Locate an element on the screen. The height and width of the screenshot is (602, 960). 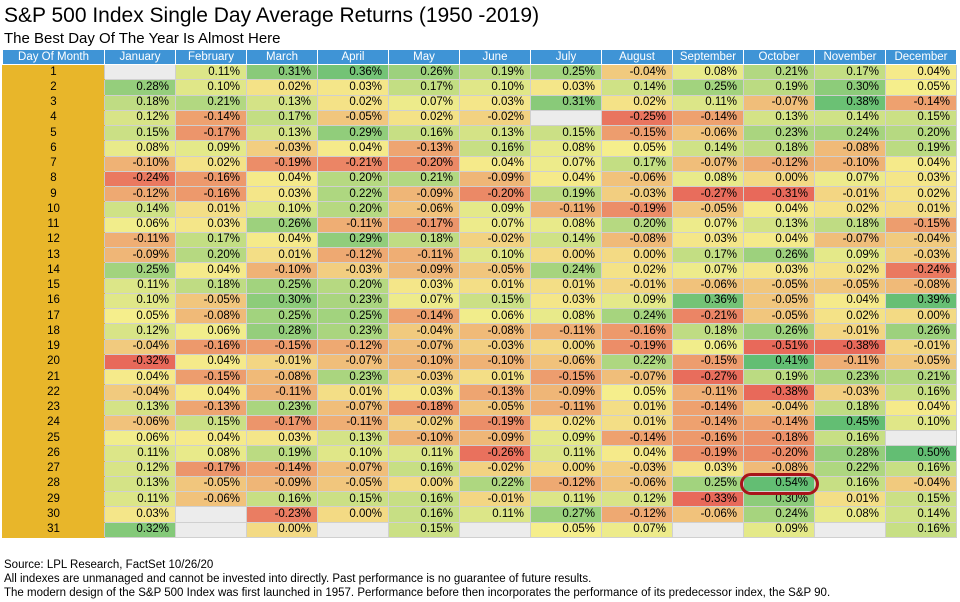
source-note: Source: LPL Research, FactSet 10/26/20 is located at coordinates (109, 565).